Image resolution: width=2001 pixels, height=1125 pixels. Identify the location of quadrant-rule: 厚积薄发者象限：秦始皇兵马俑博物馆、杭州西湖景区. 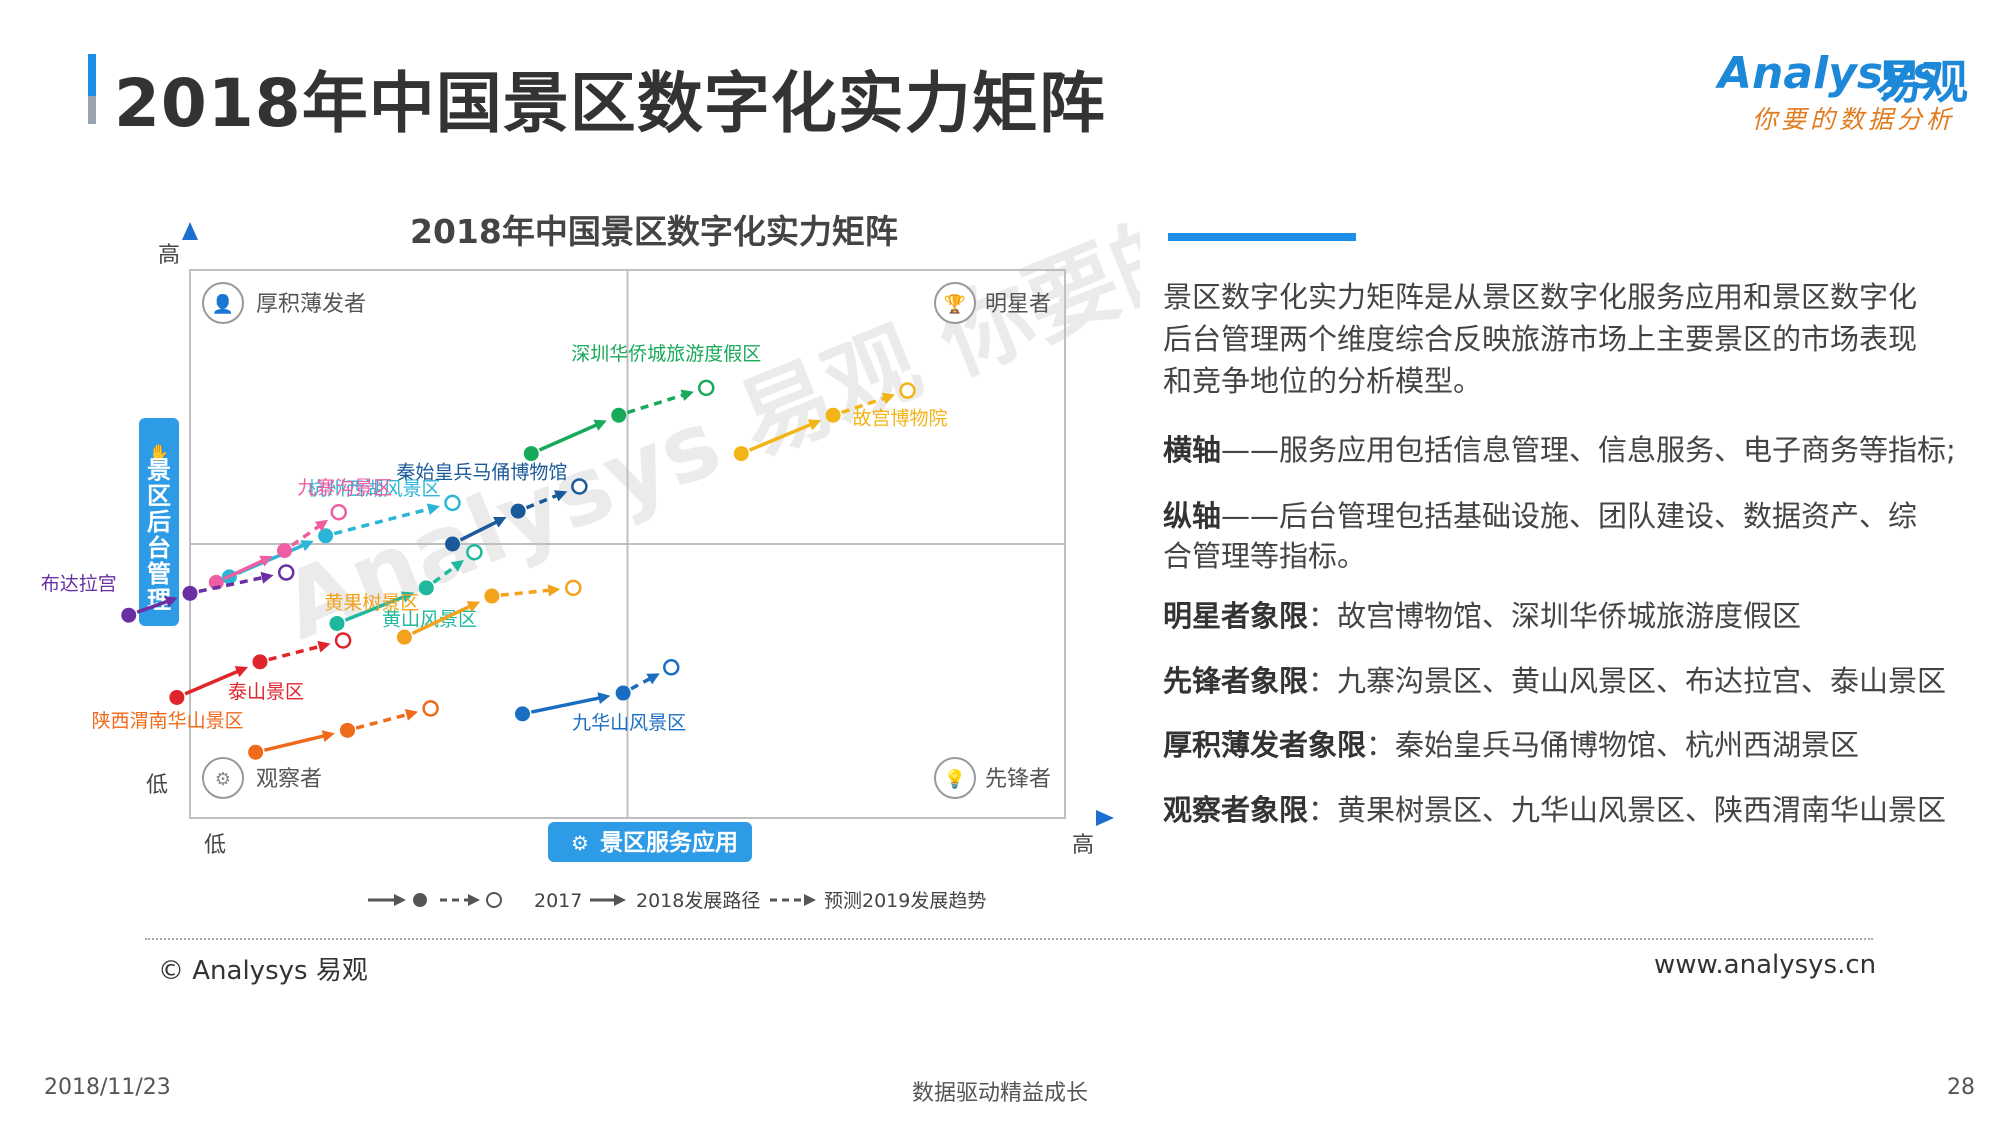
(1543, 745).